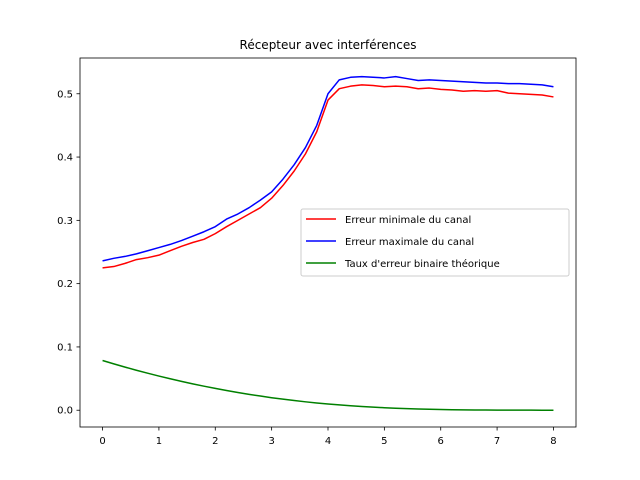  I want to click on x-tick-label: 5, so click(384, 441).